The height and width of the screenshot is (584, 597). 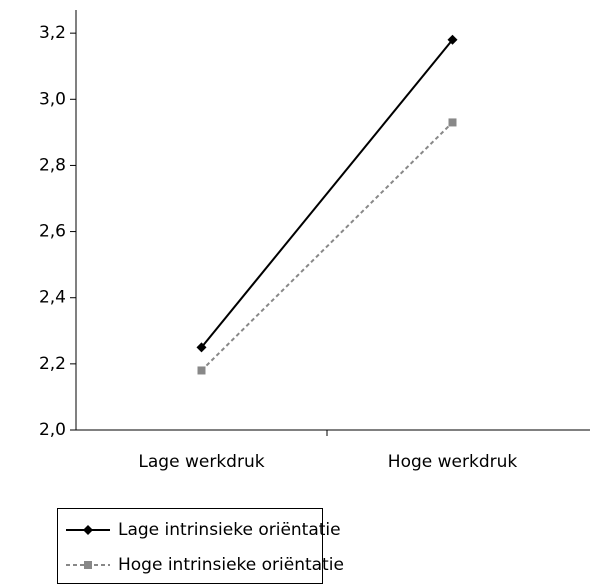 I want to click on y-tick-label: 2,6, so click(x=52, y=232).